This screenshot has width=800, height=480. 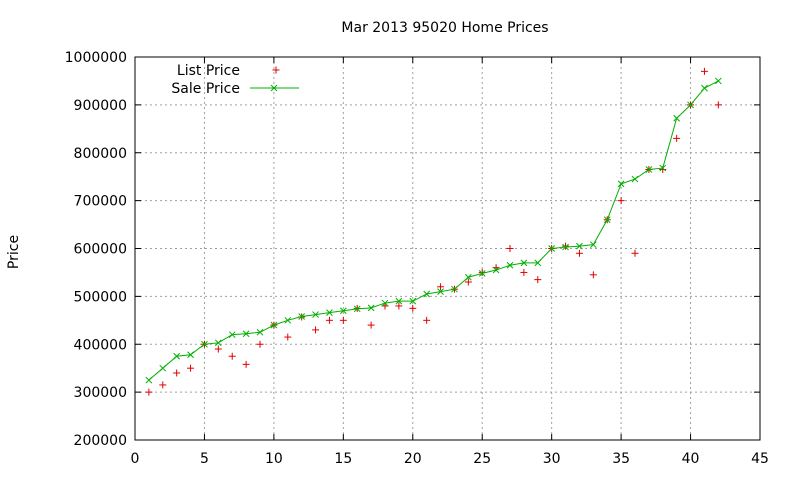 What do you see at coordinates (444, 28) in the screenshot?
I see `chart-title: Mar 2013 95020 Home Prices` at bounding box center [444, 28].